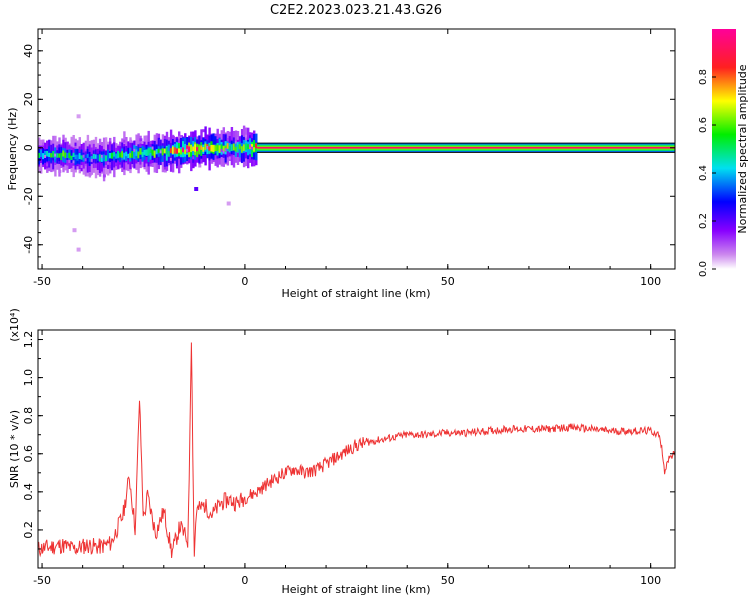 The height and width of the screenshot is (600, 750). Describe the element at coordinates (703, 77) in the screenshot. I see `colorbar-tick-label: 0.8` at that location.